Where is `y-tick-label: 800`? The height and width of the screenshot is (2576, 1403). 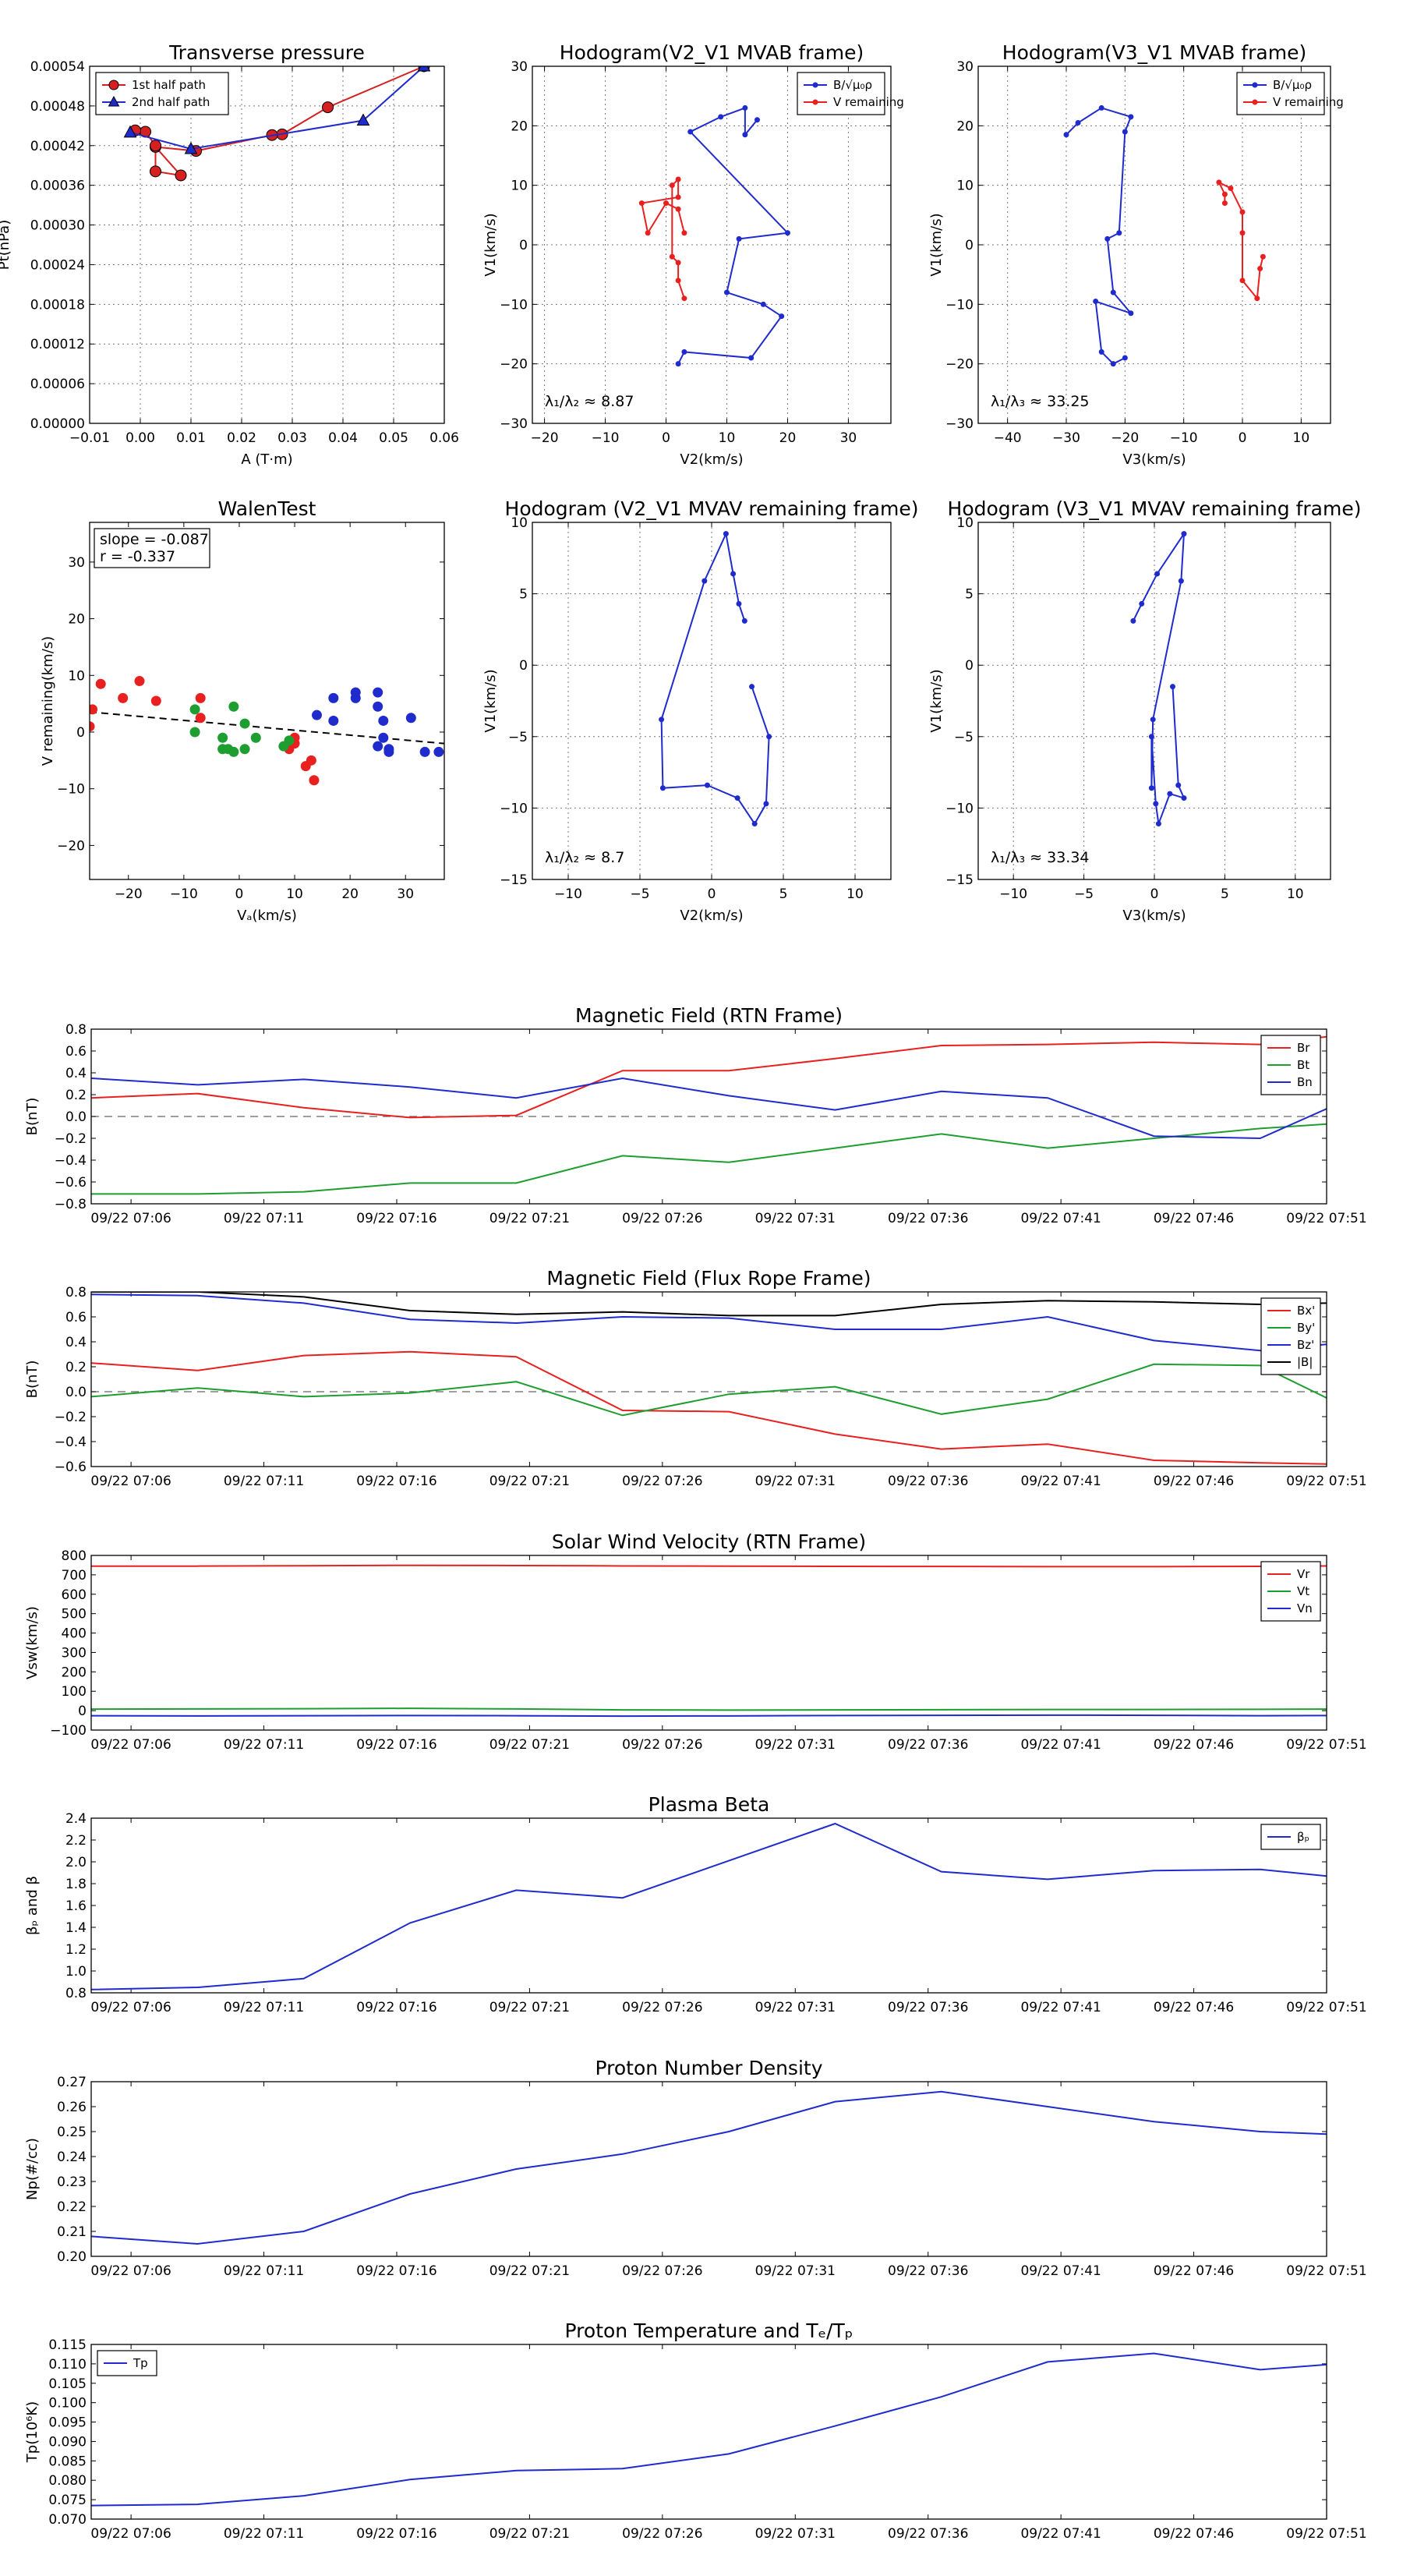
y-tick-label: 800 is located at coordinates (74, 1556).